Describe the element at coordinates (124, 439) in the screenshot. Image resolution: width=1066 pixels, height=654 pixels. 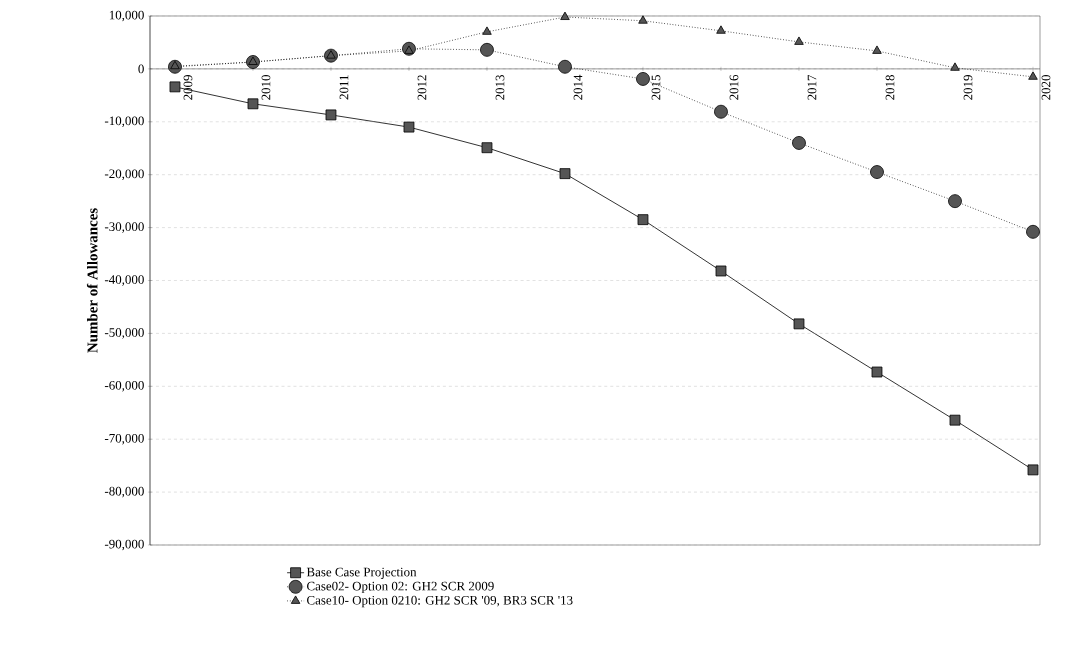
I see `y-tick-label: -70,000` at that location.